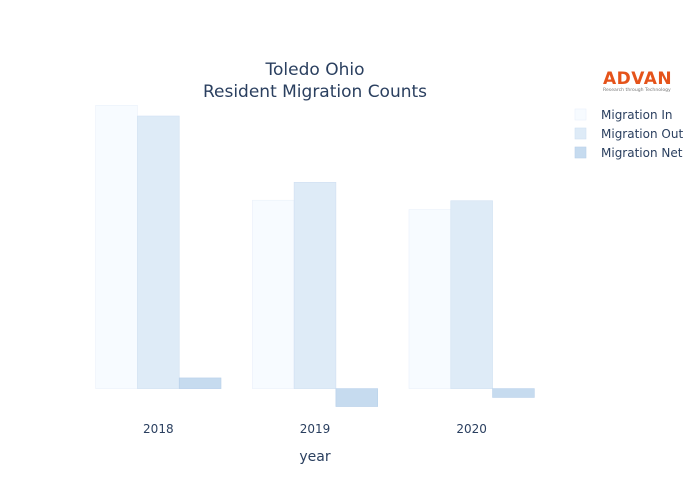  I want to click on brand-logo: ADVAN Research through Technology, so click(637, 81).